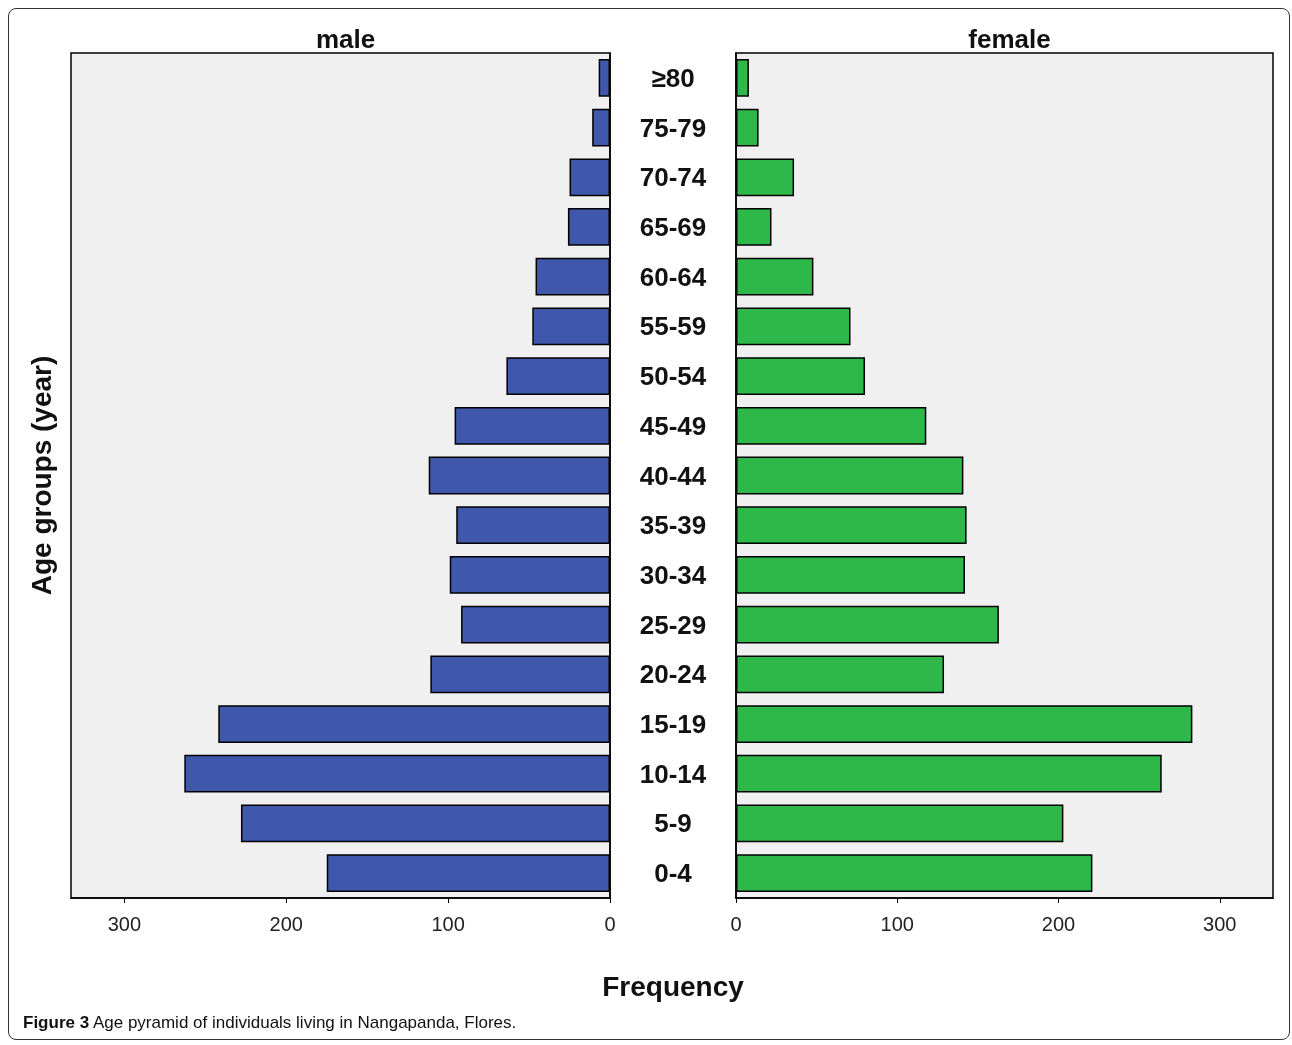  What do you see at coordinates (673, 724) in the screenshot?
I see `y-tick-label: 15-19` at bounding box center [673, 724].